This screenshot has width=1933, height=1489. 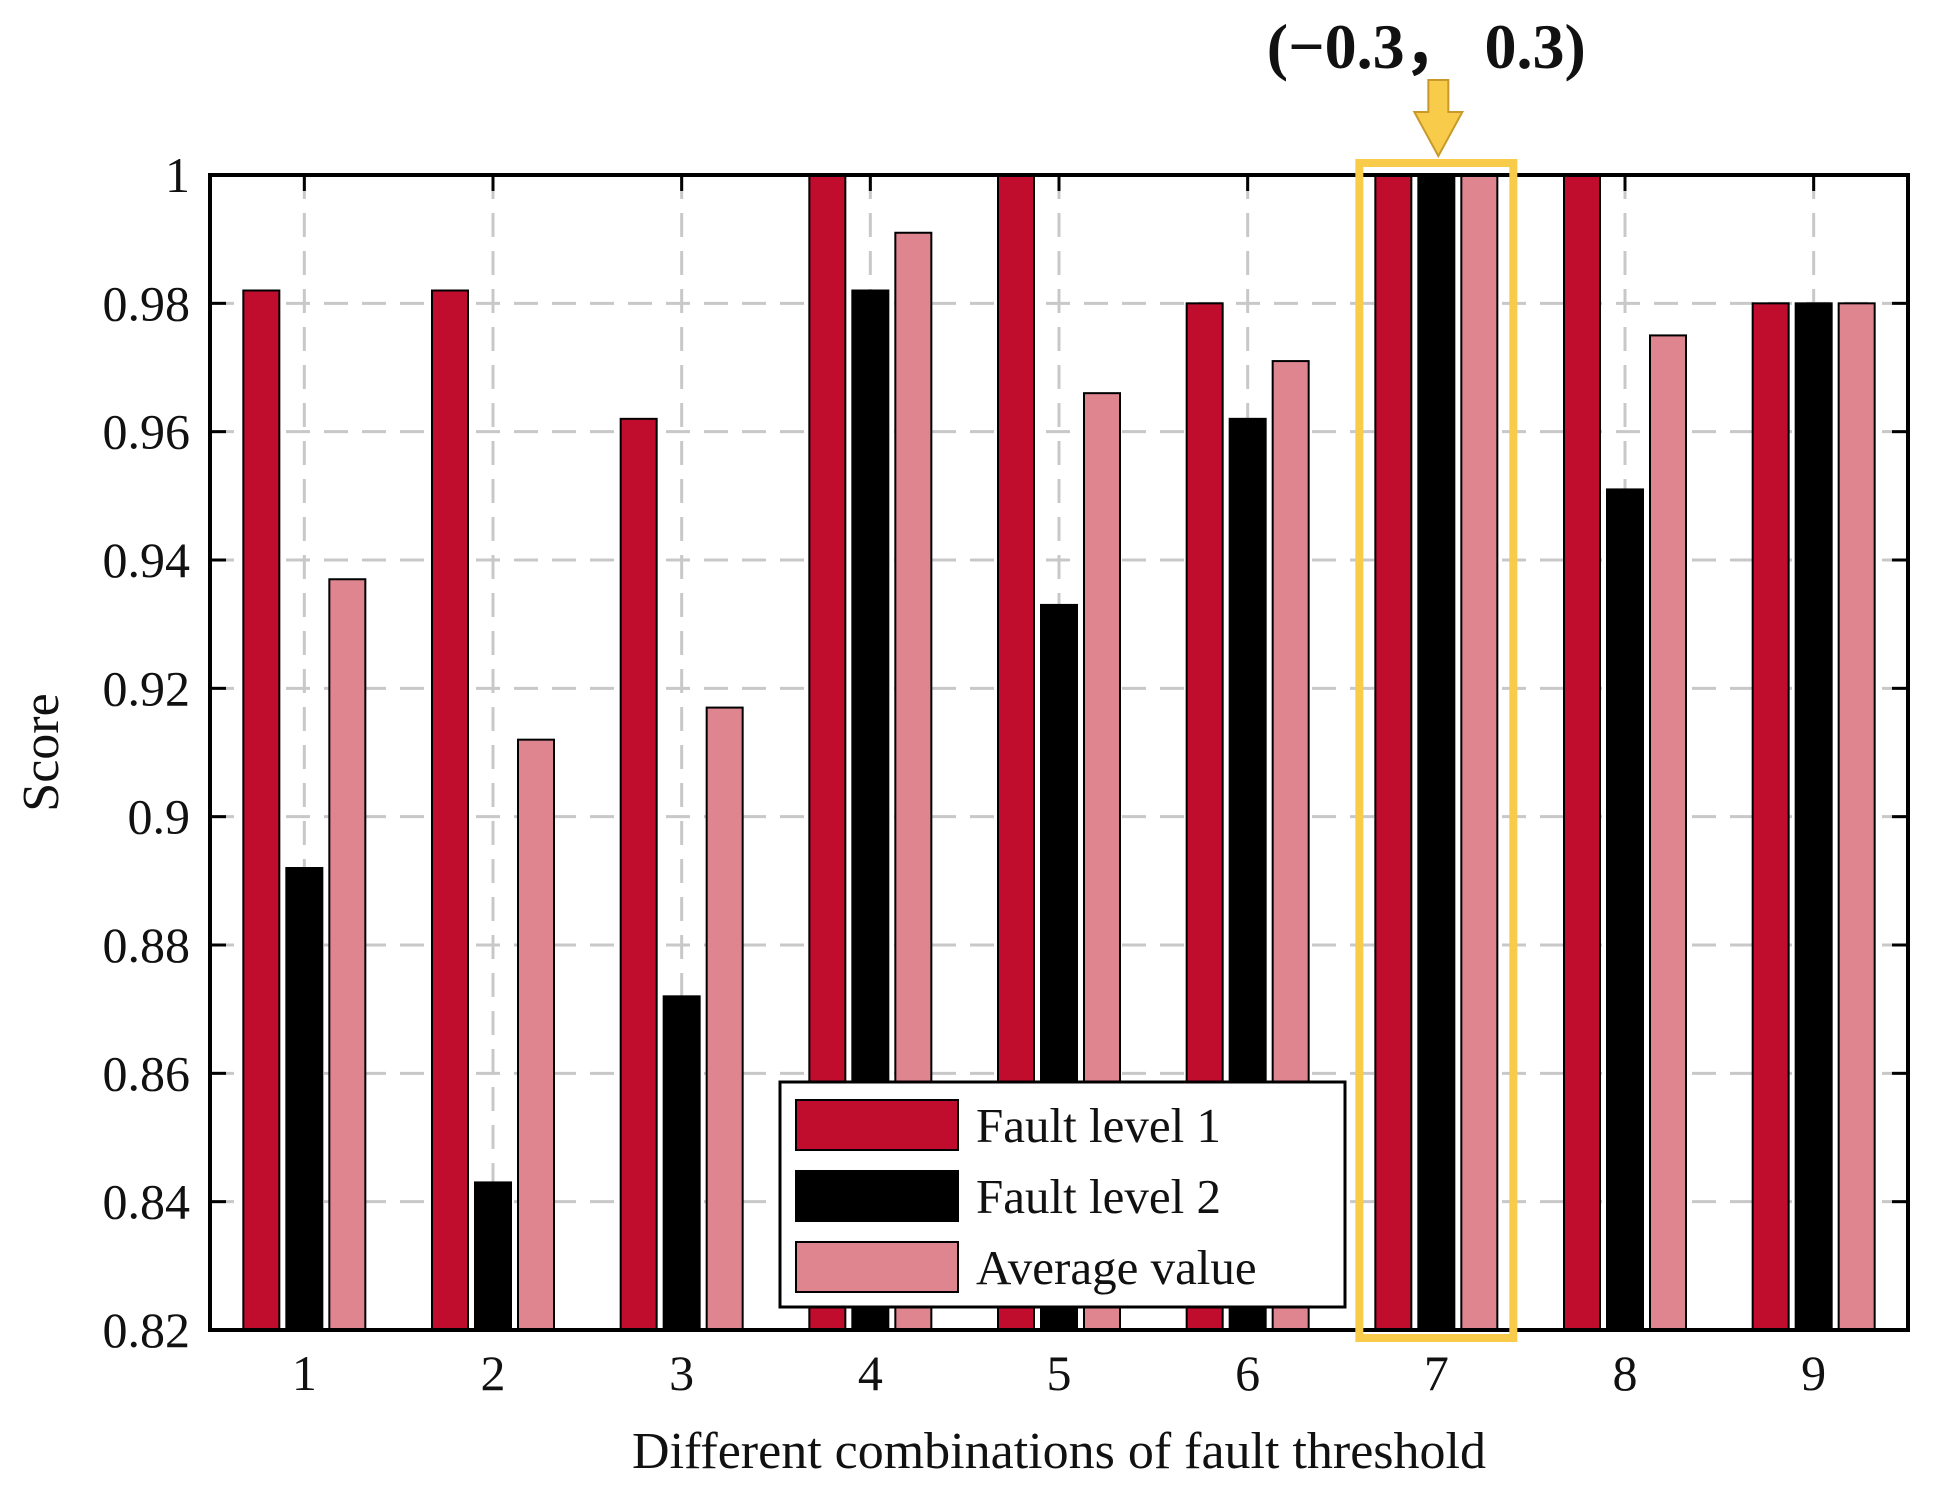 What do you see at coordinates (1426, 46) in the screenshot?
I see `highlight-annotation: (−0.3， 0.3)` at bounding box center [1426, 46].